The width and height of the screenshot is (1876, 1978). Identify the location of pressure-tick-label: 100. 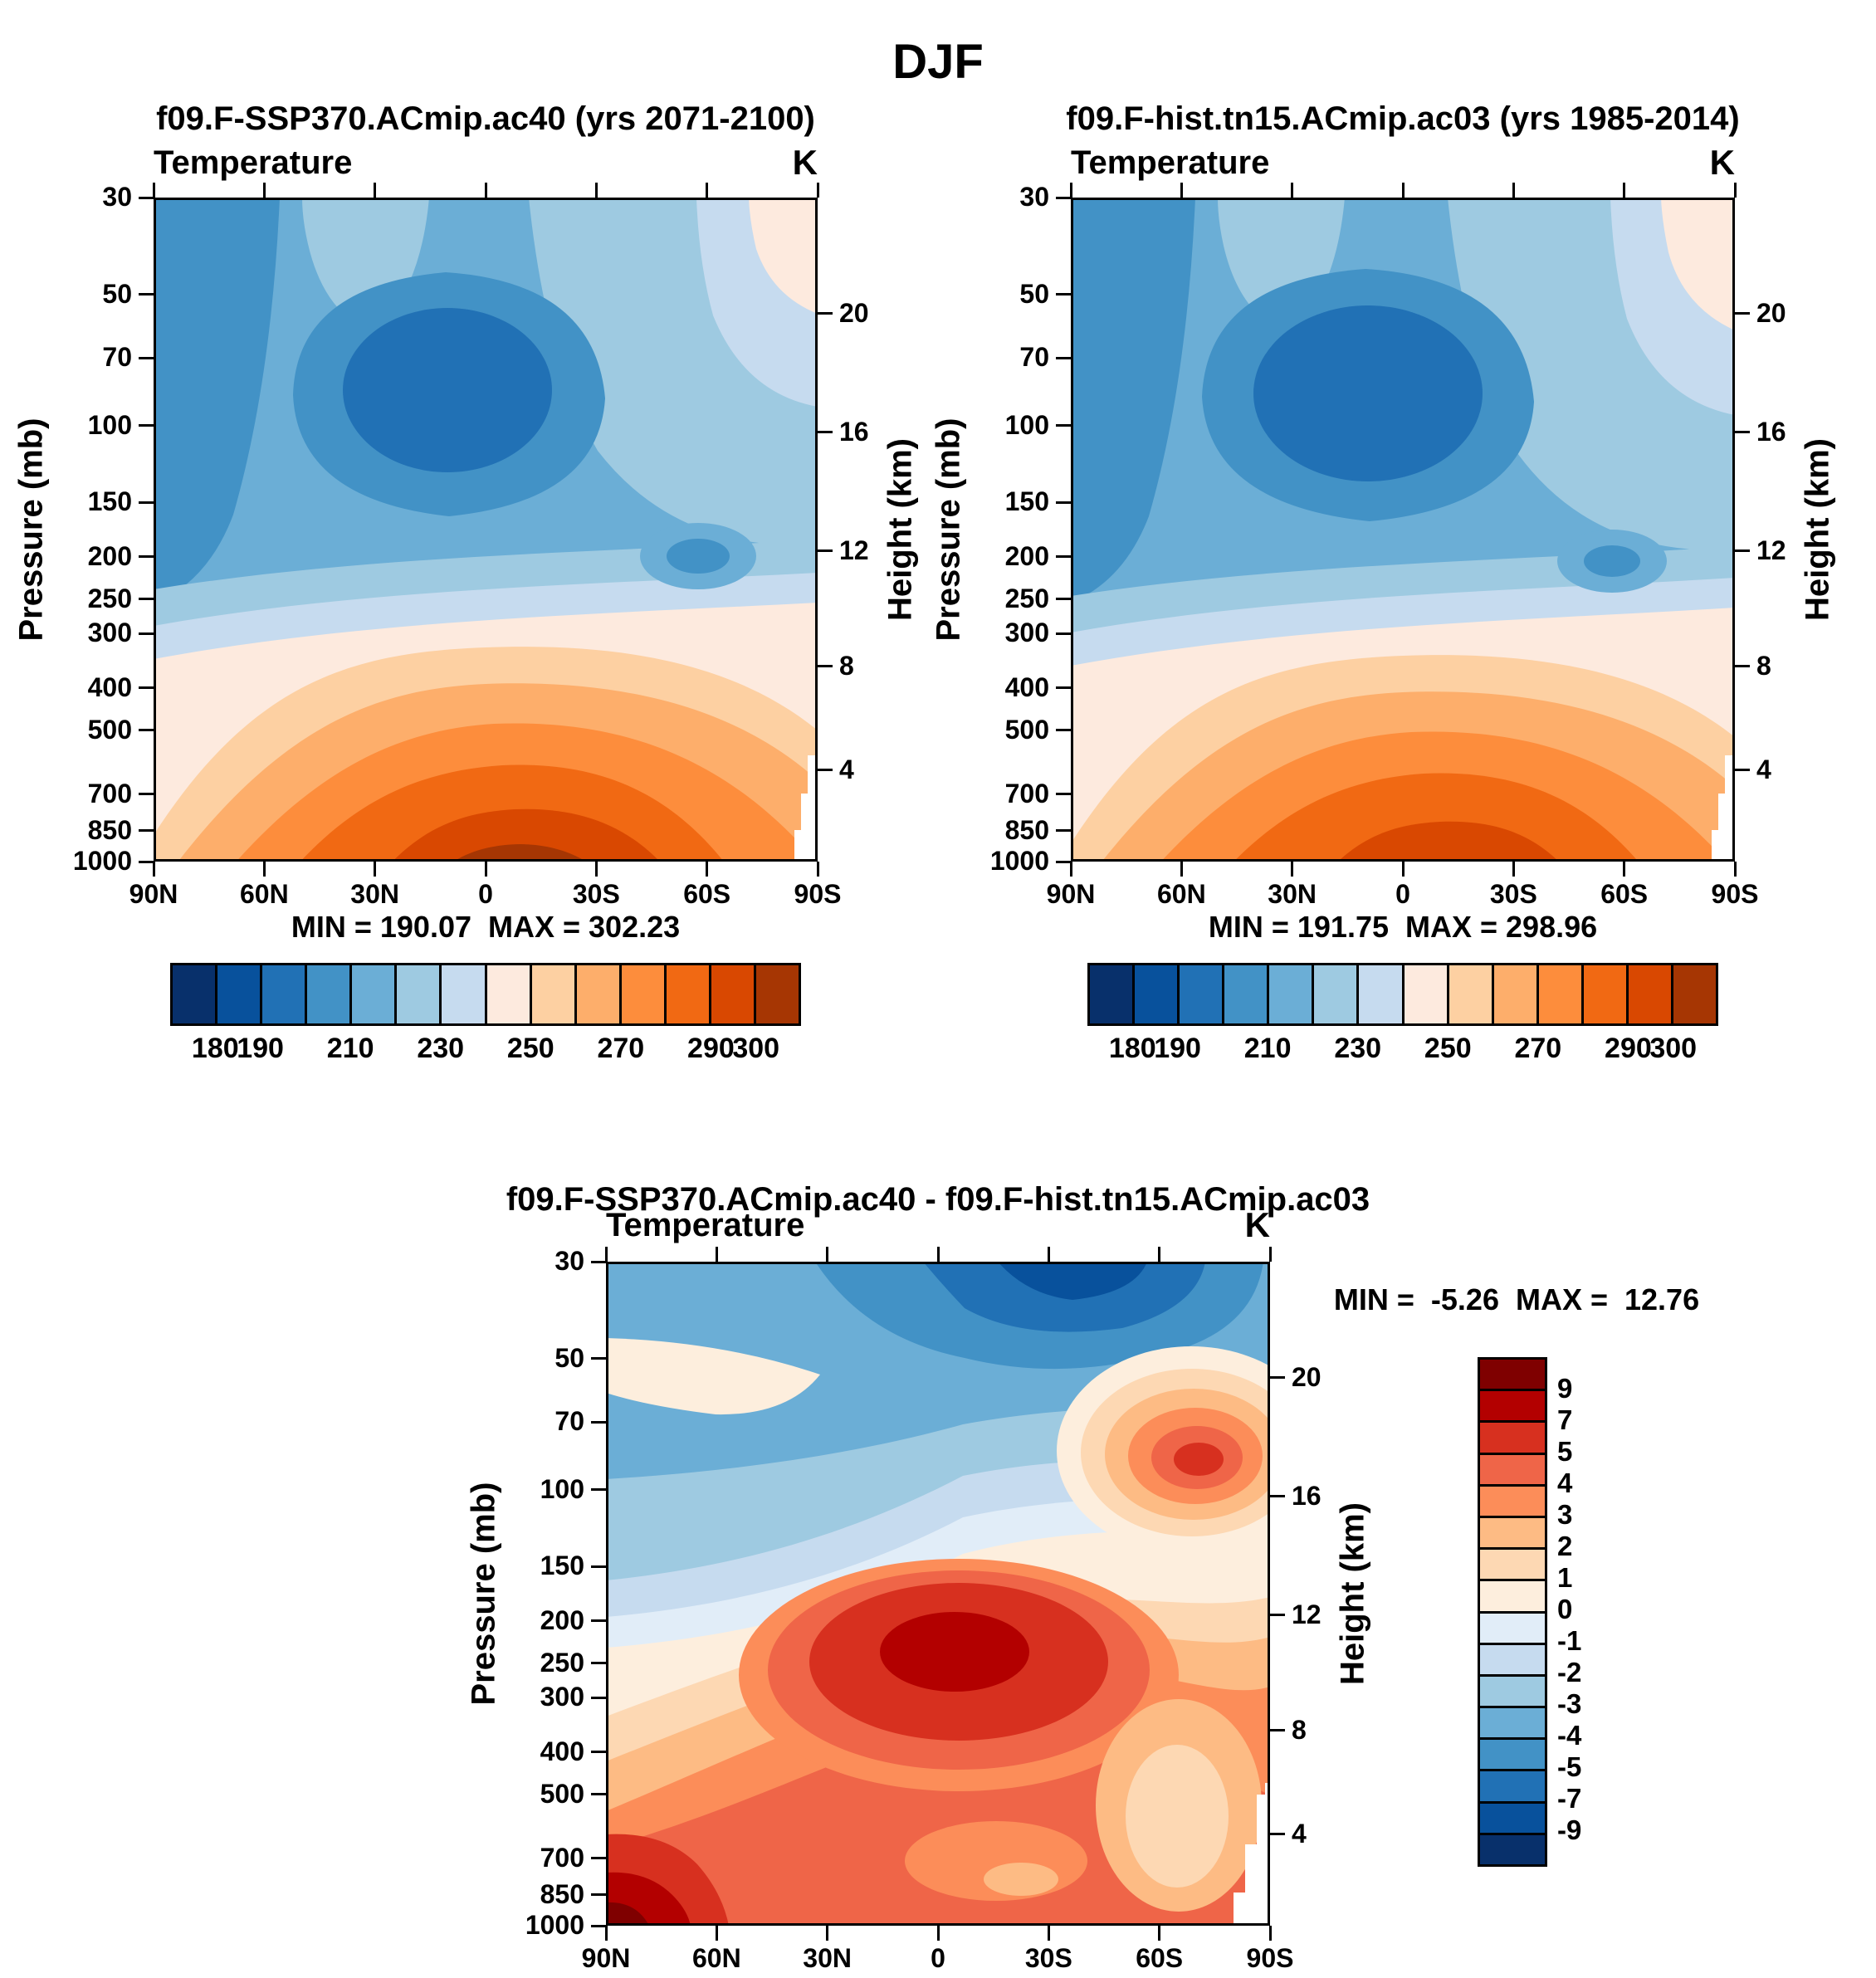
(110, 425).